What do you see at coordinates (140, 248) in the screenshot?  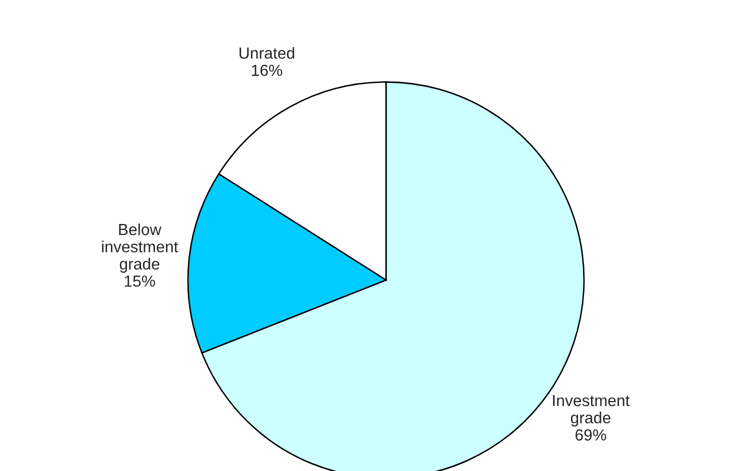 I see `slice-label: Below investment grade` at bounding box center [140, 248].